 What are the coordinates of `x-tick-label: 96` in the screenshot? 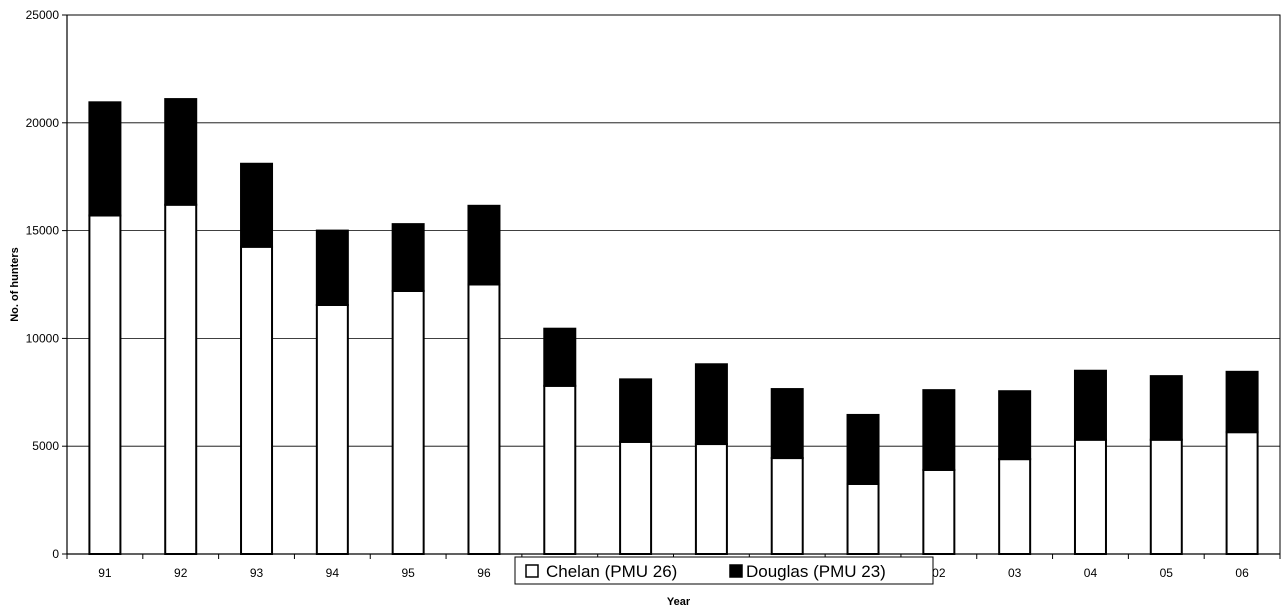 It's located at (484, 573).